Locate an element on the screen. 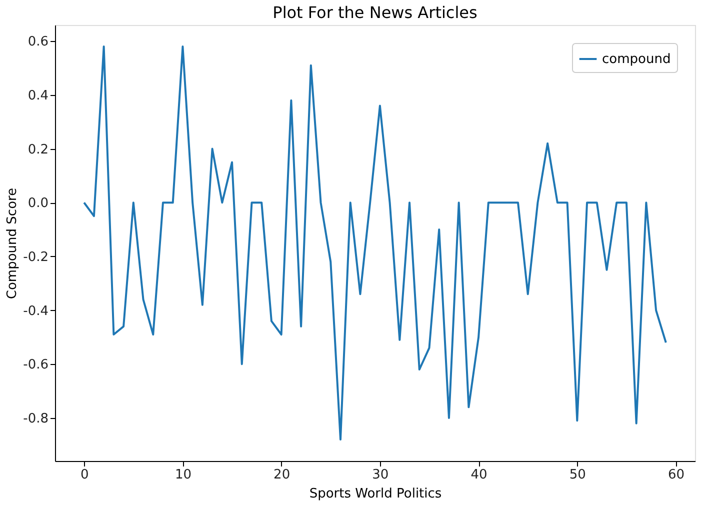 This screenshot has height=515, width=708. x-axis-title: Sports World Politics is located at coordinates (375, 494).